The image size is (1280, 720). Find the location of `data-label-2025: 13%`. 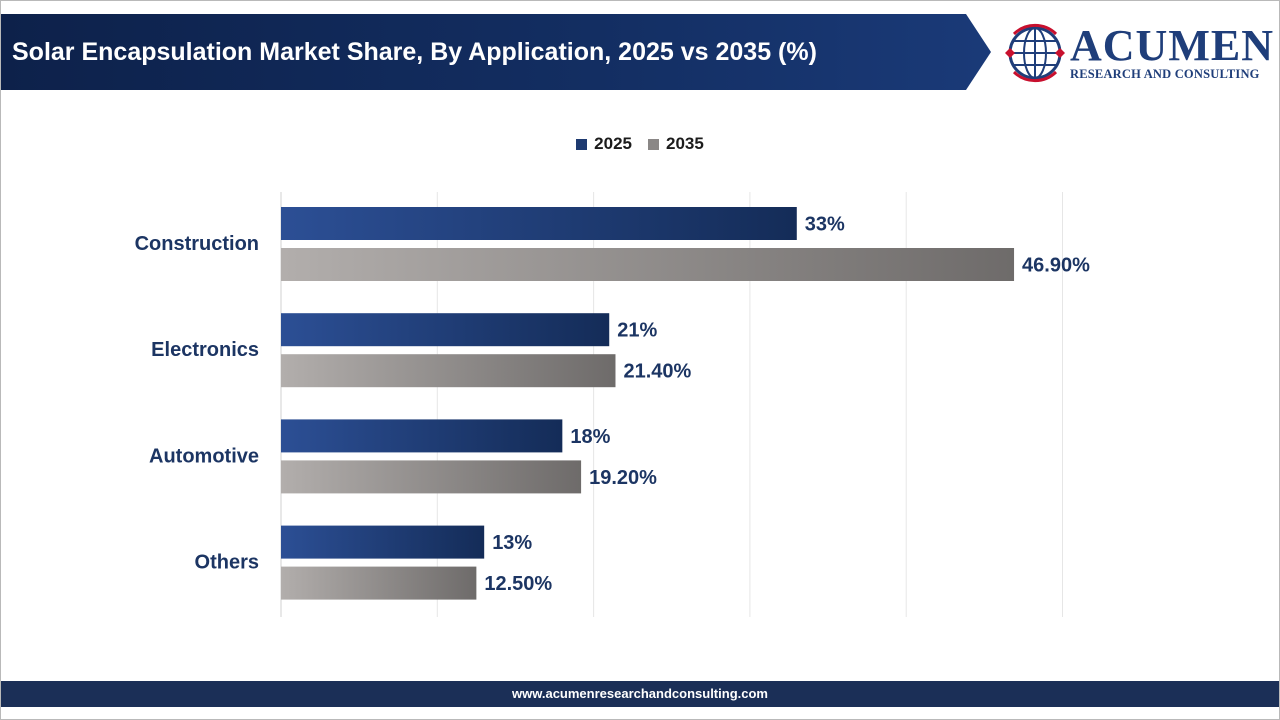

data-label-2025: 13% is located at coordinates (512, 543).